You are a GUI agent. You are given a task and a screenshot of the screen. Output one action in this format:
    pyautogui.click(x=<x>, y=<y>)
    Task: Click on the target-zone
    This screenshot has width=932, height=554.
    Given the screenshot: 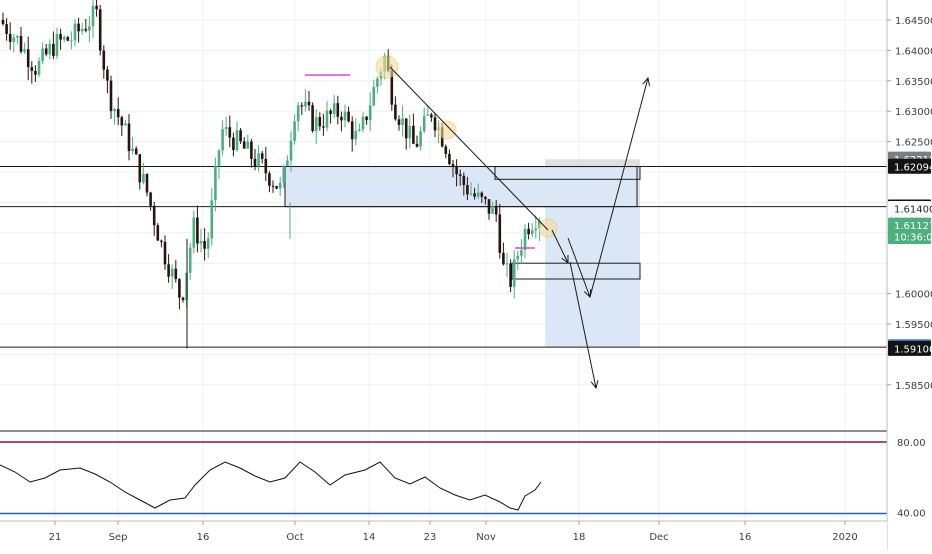 What is the action you would take?
    pyautogui.click(x=592, y=277)
    